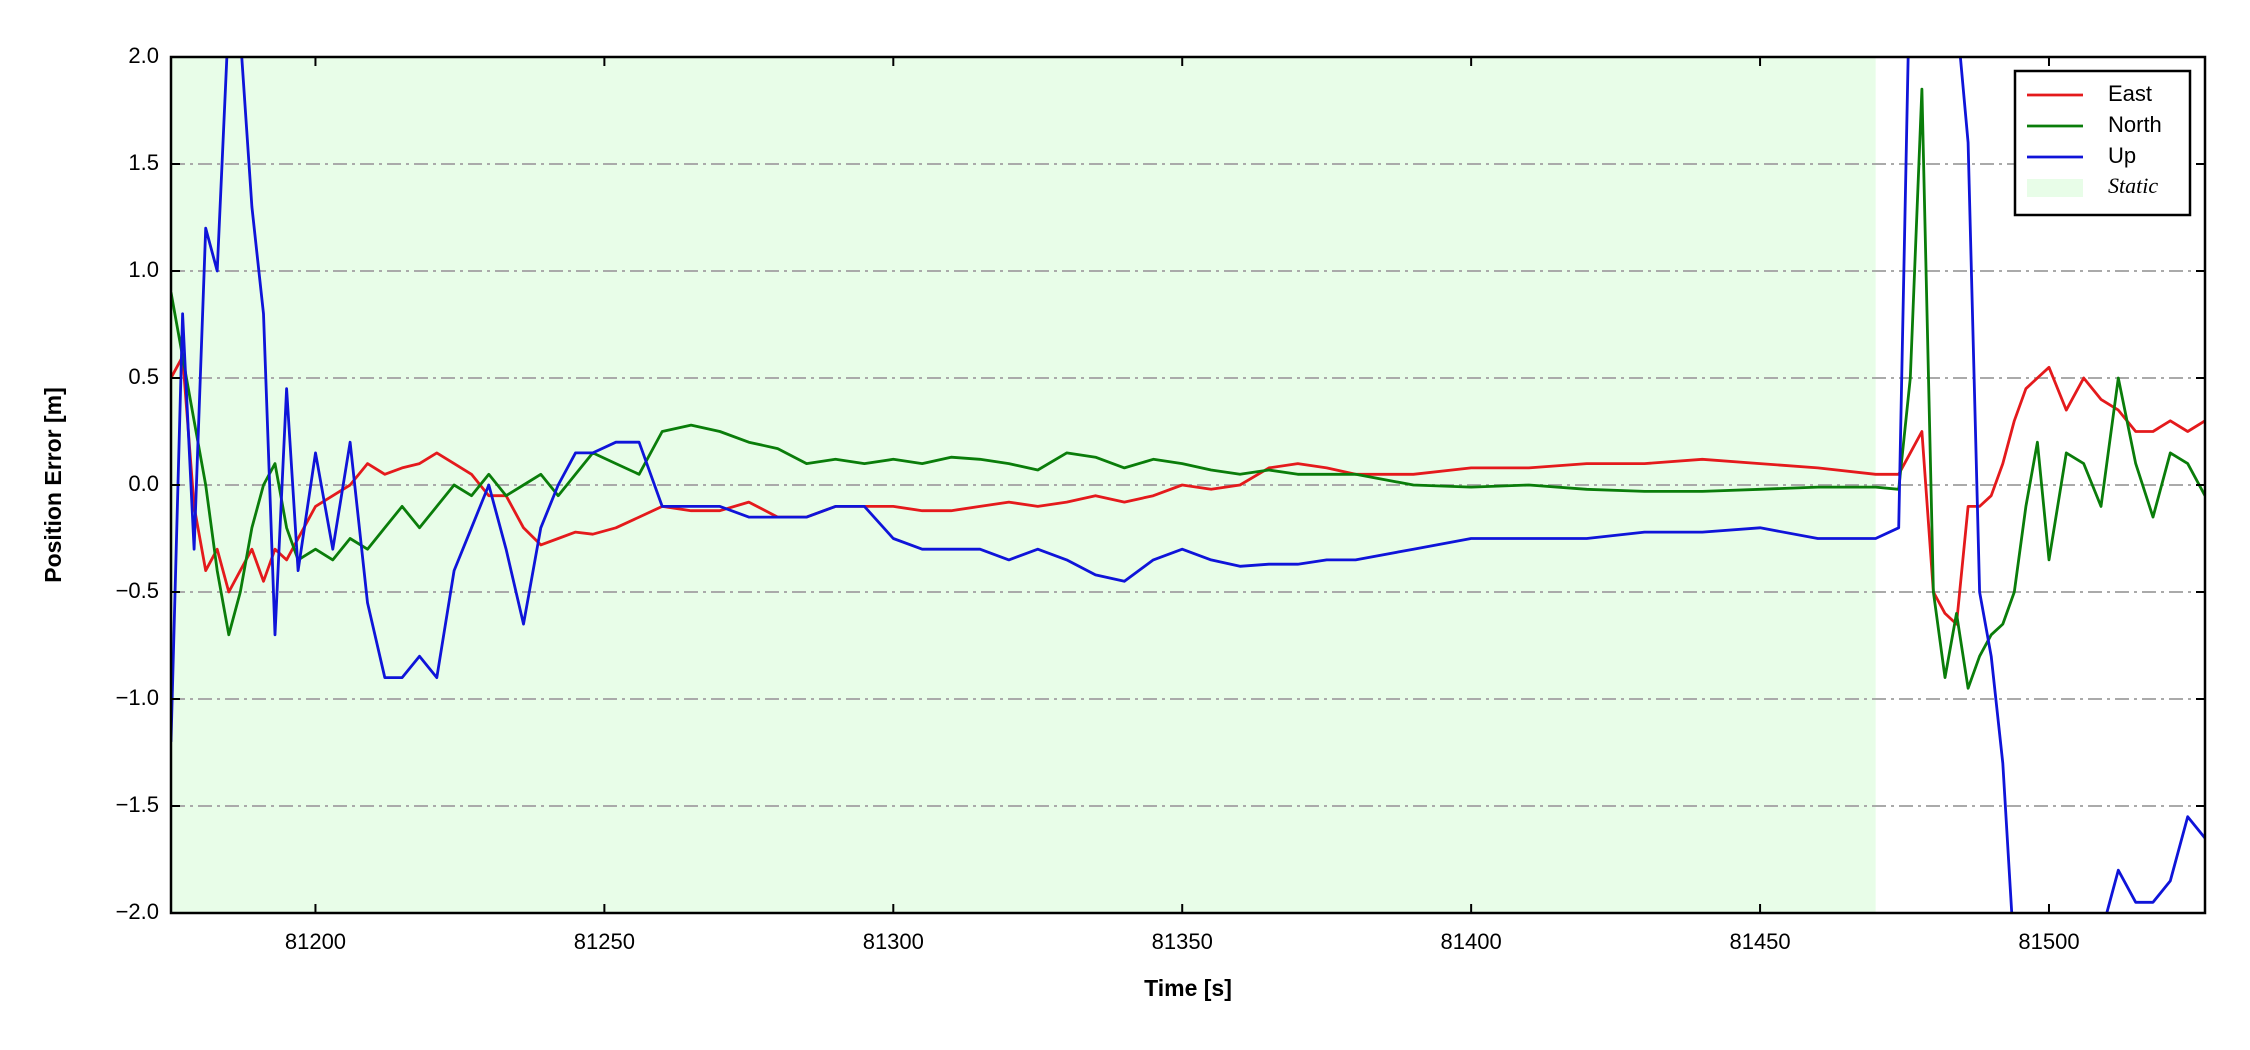 The width and height of the screenshot is (2250, 1050). What do you see at coordinates (893, 941) in the screenshot?
I see `x-tick-label: 81300` at bounding box center [893, 941].